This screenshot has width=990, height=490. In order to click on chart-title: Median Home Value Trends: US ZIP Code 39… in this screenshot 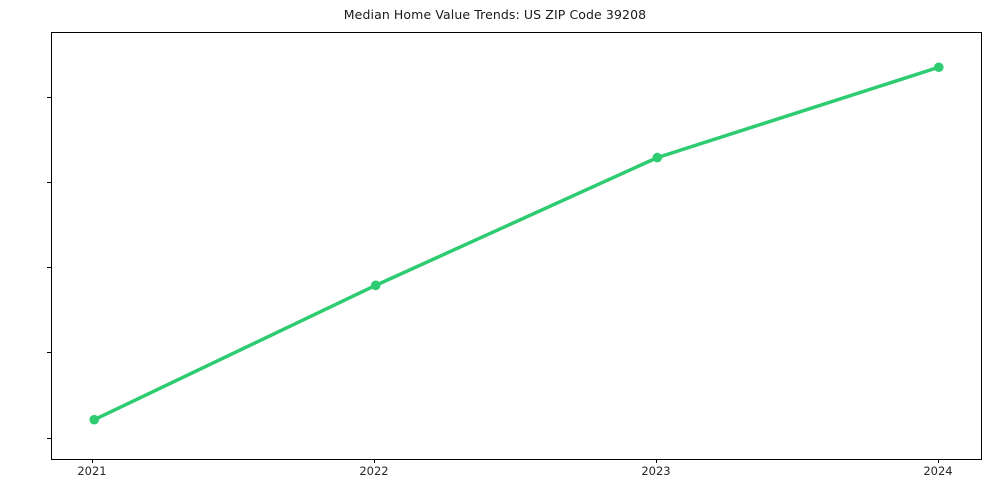, I will do `click(495, 14)`.